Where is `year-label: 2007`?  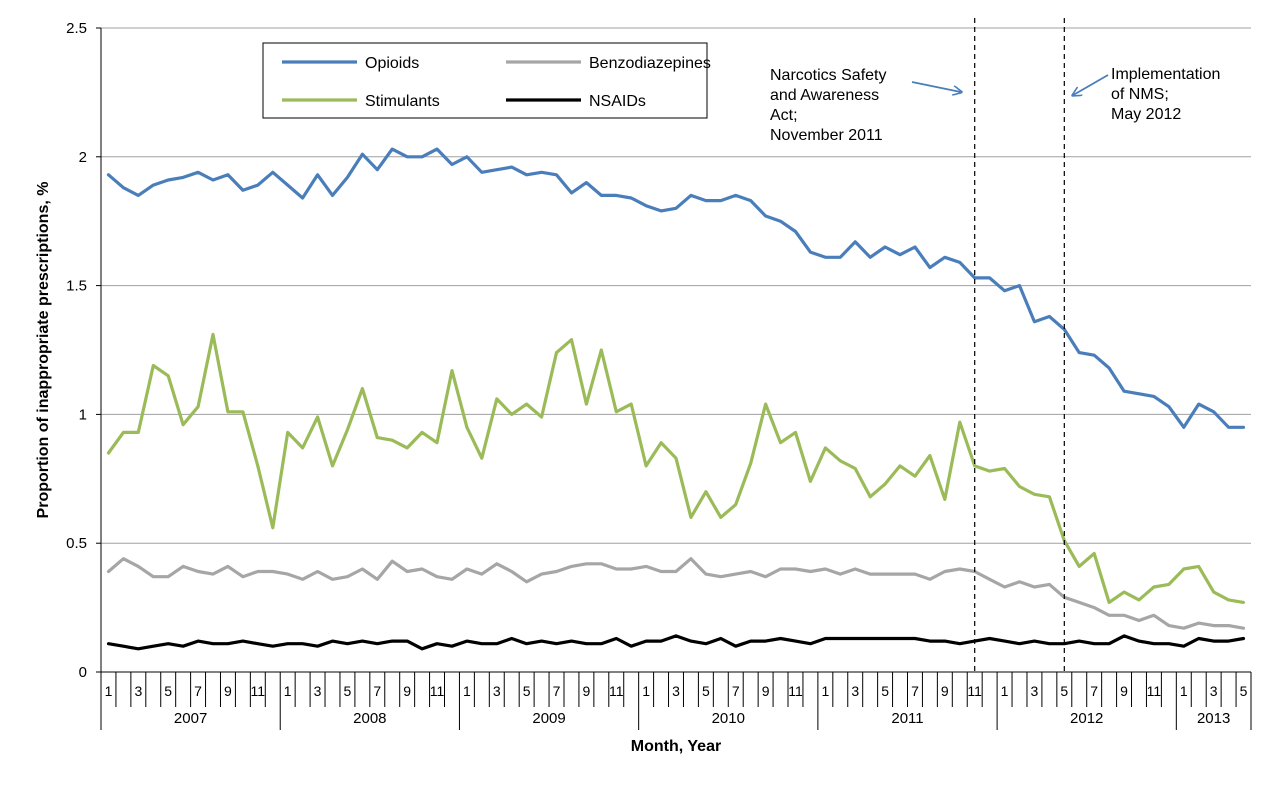 year-label: 2007 is located at coordinates (190, 718).